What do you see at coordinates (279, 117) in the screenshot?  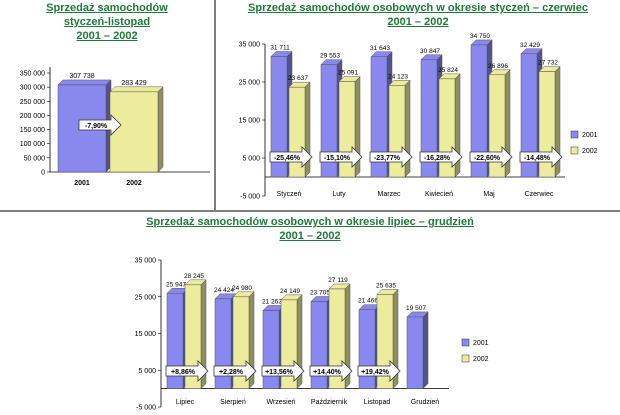 I see `h1-bar-2001-Styczeń` at bounding box center [279, 117].